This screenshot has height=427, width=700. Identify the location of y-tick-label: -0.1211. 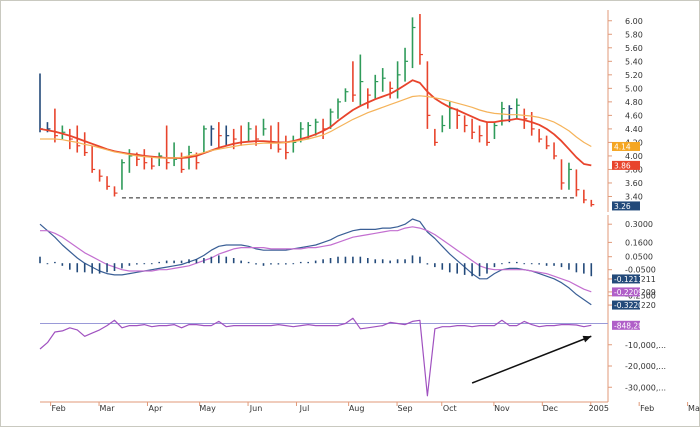
(640, 279).